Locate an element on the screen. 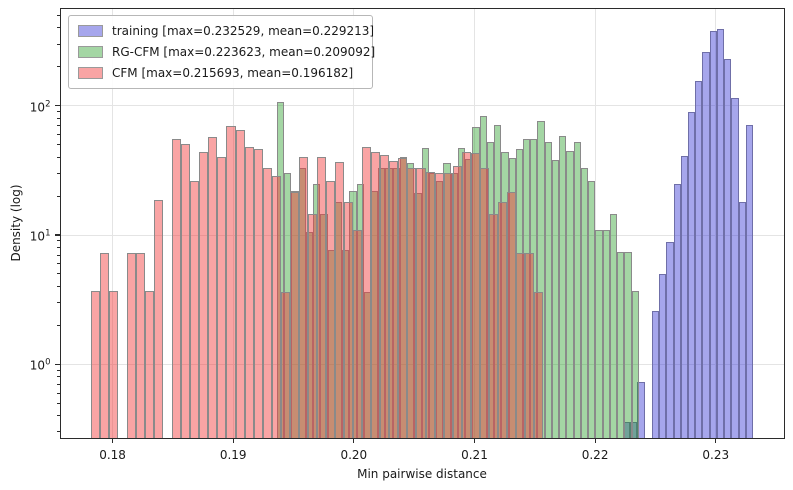 The height and width of the screenshot is (490, 793). y-tick-label: 10² is located at coordinates (40, 107).